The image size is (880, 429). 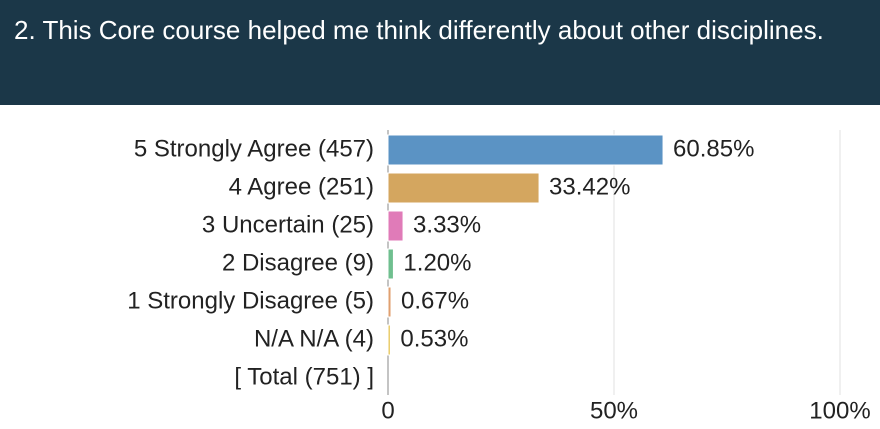 I want to click on y-tick-label: N/A N/A (4), so click(x=314, y=338).